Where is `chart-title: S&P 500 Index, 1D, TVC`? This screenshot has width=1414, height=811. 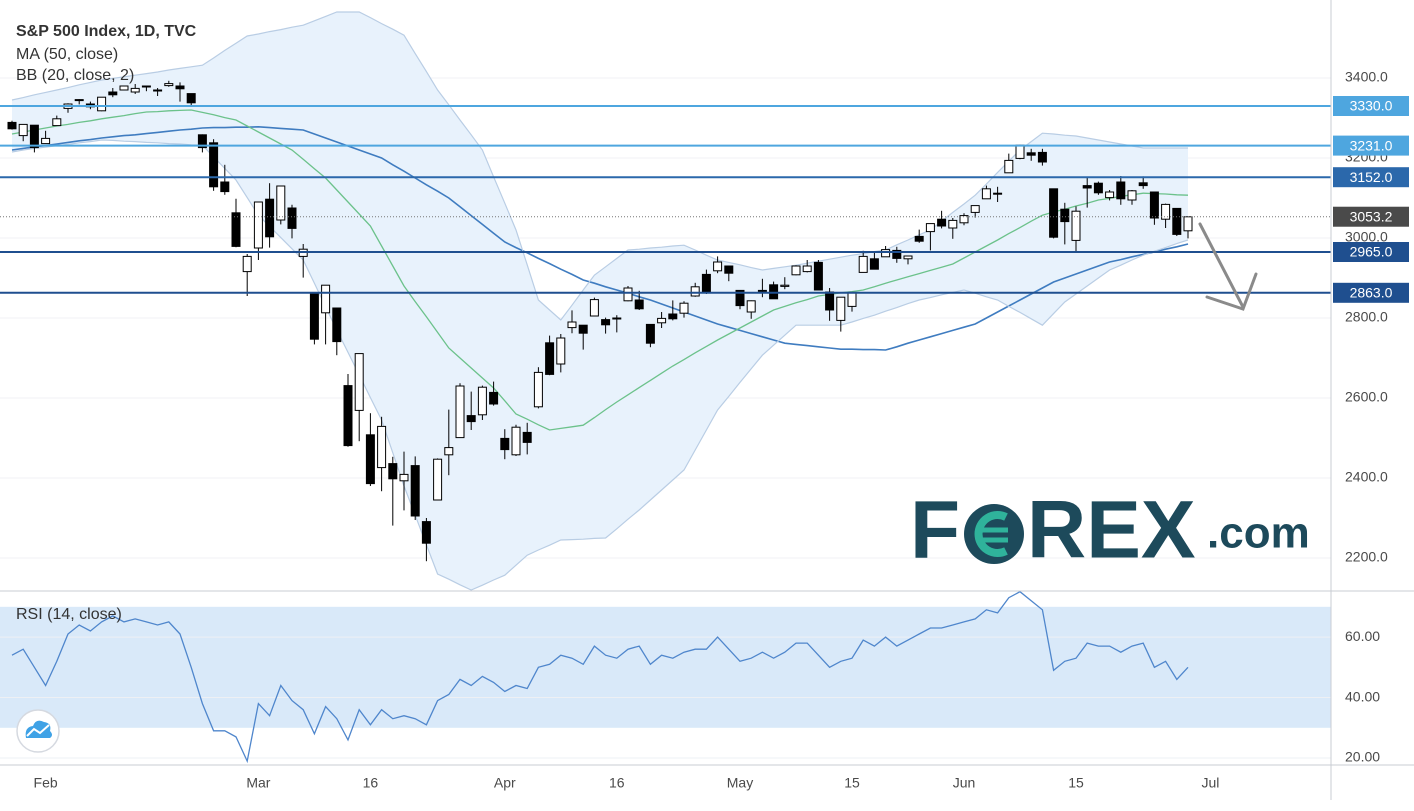
chart-title: S&P 500 Index, 1D, TVC is located at coordinates (106, 31).